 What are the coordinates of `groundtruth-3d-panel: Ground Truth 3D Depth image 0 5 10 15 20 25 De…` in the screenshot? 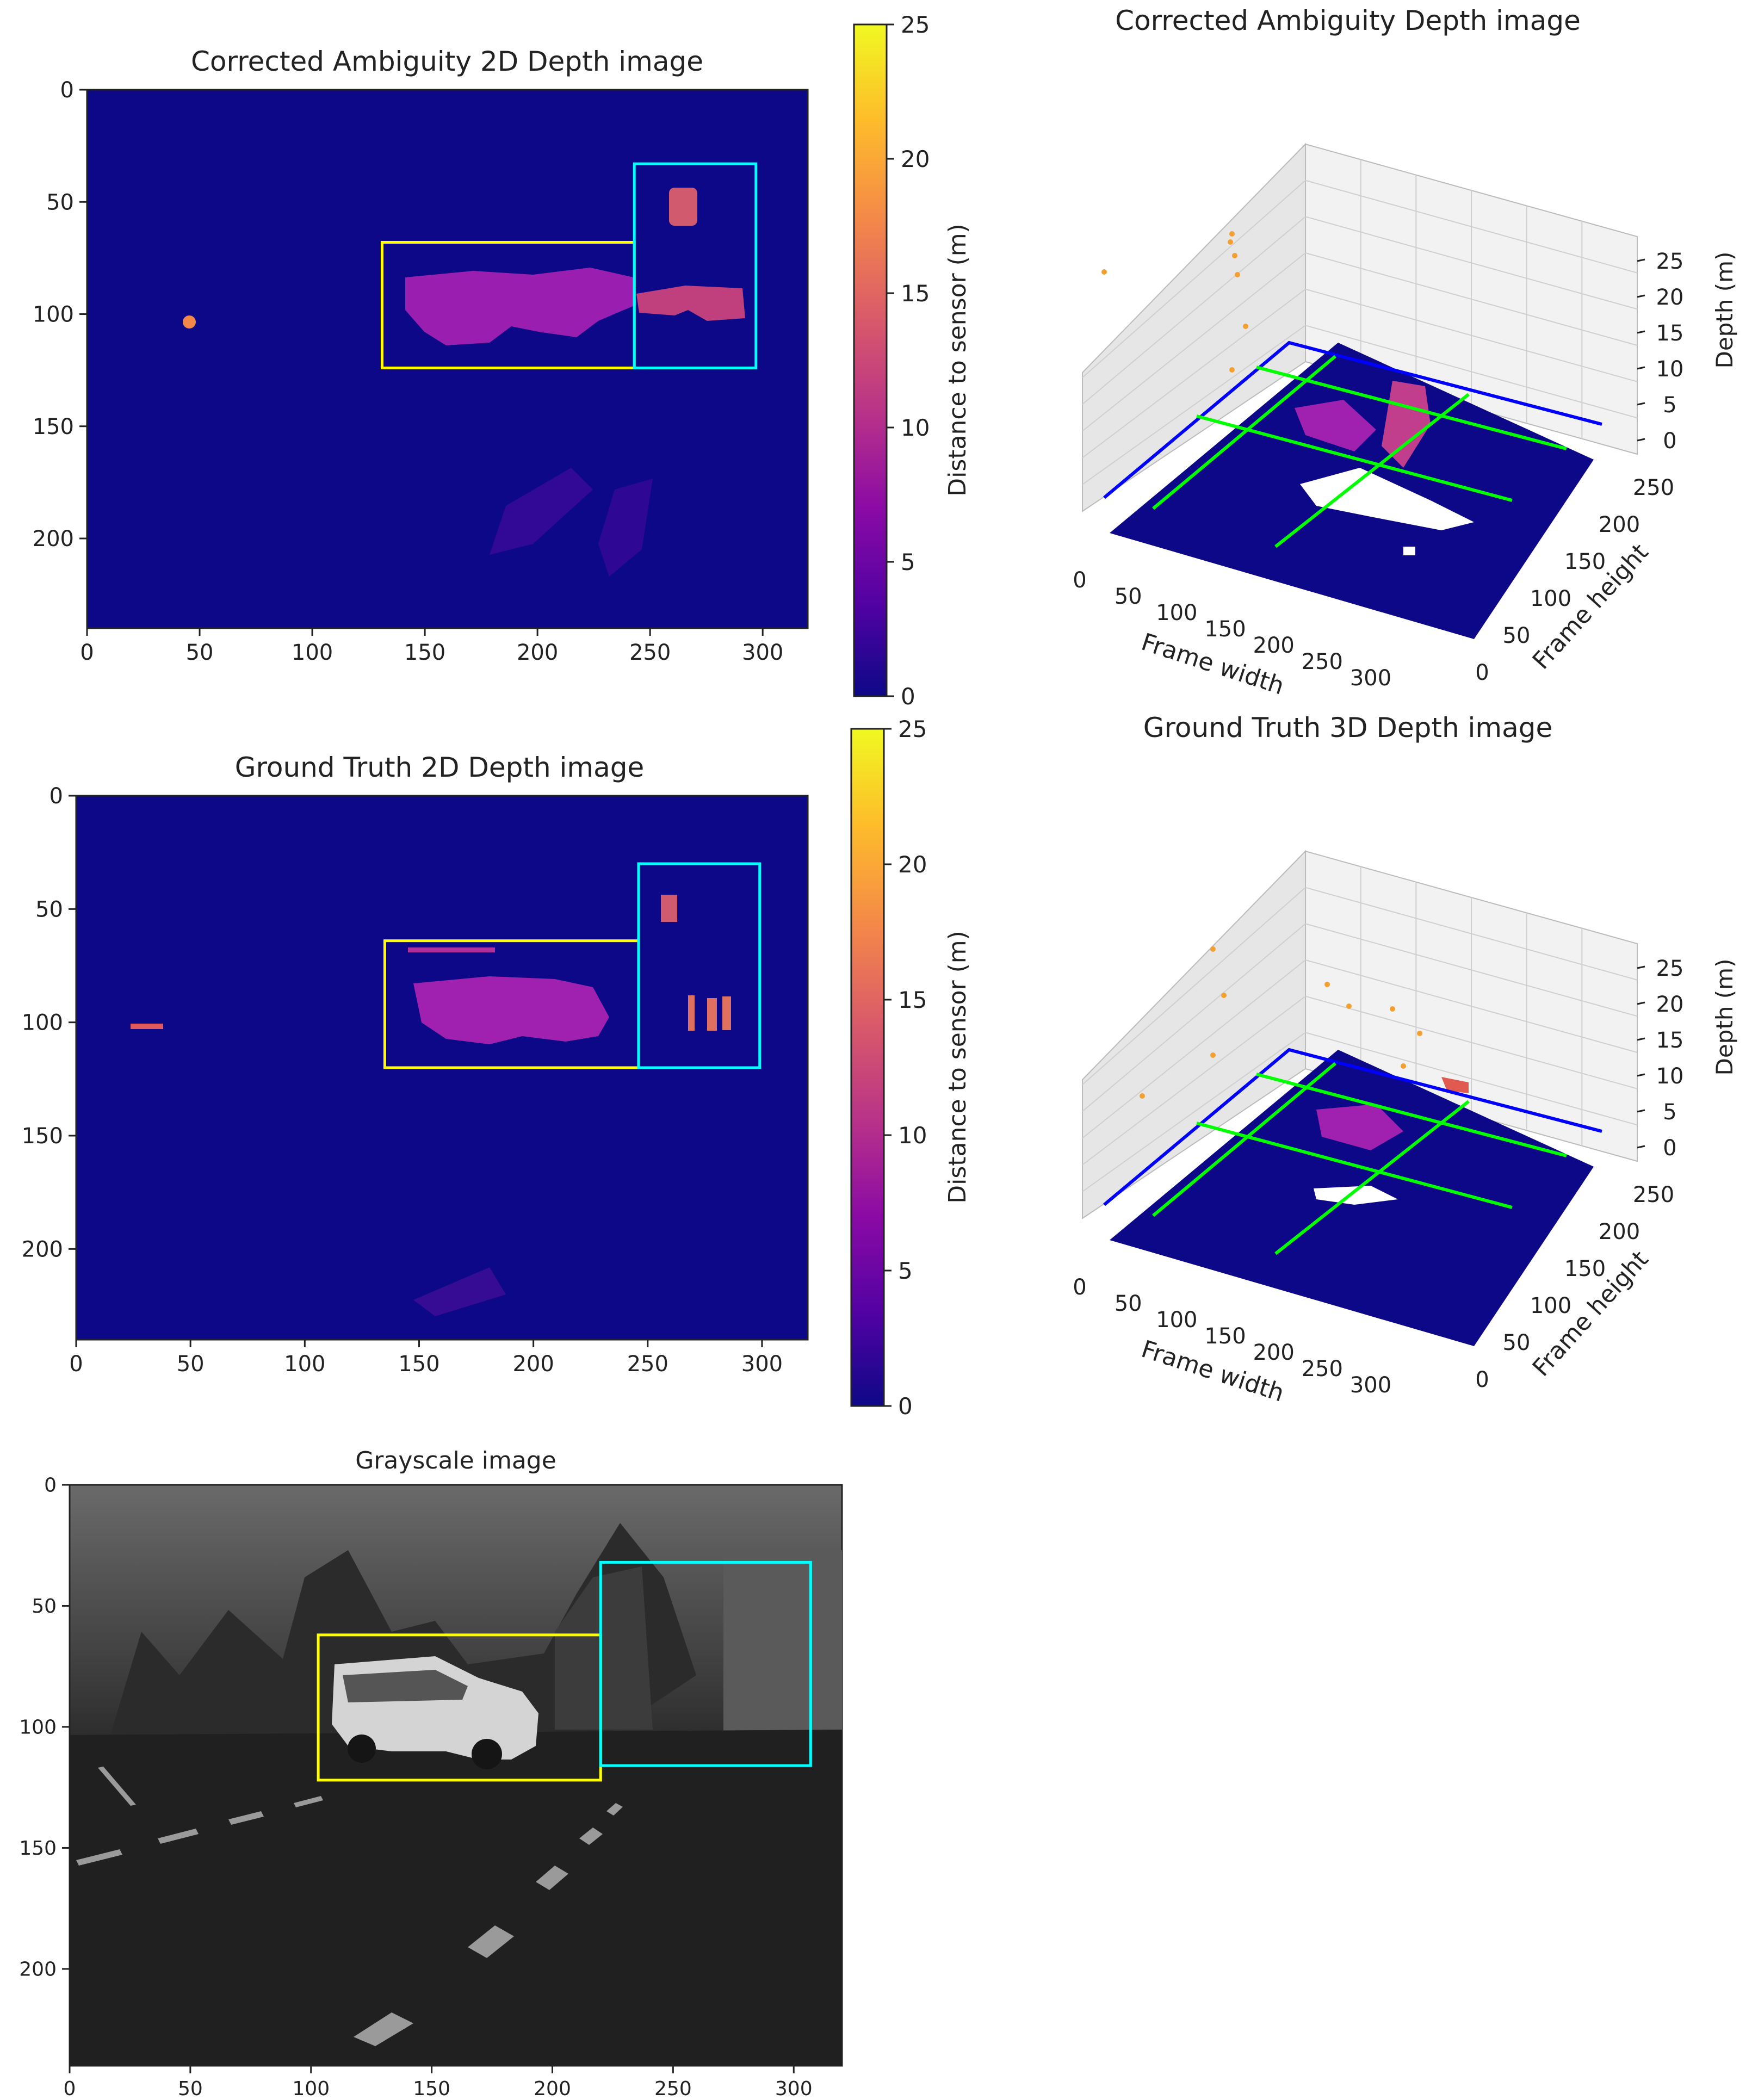 It's located at (1405, 1060).